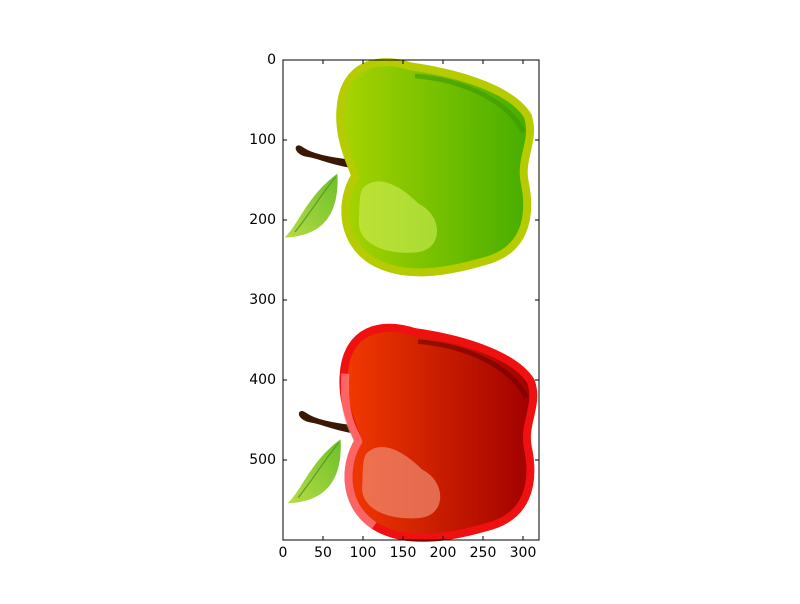 The height and width of the screenshot is (604, 800). Describe the element at coordinates (443, 553) in the screenshot. I see `x-tick-label: 200` at that location.